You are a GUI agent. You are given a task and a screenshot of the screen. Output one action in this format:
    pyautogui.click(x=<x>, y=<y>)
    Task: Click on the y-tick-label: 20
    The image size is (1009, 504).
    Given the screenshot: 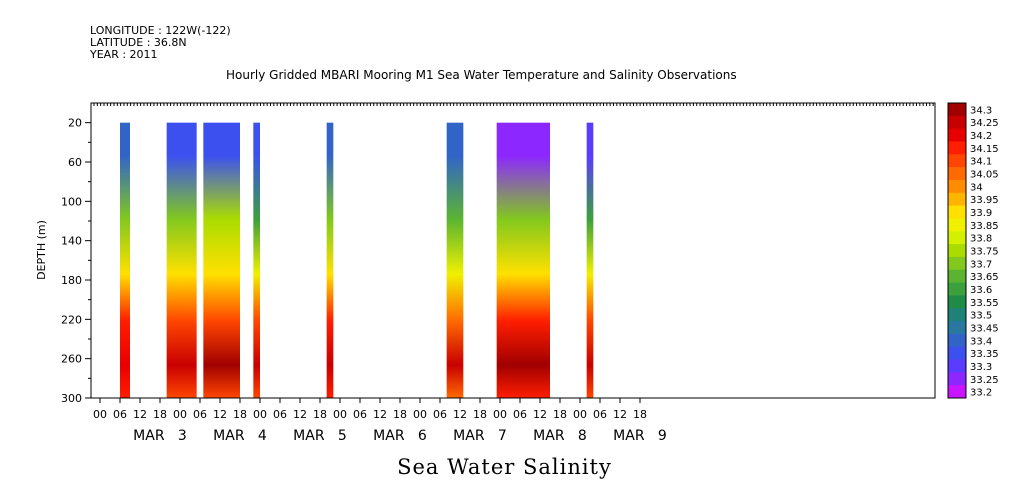 What is the action you would take?
    pyautogui.click(x=75, y=123)
    